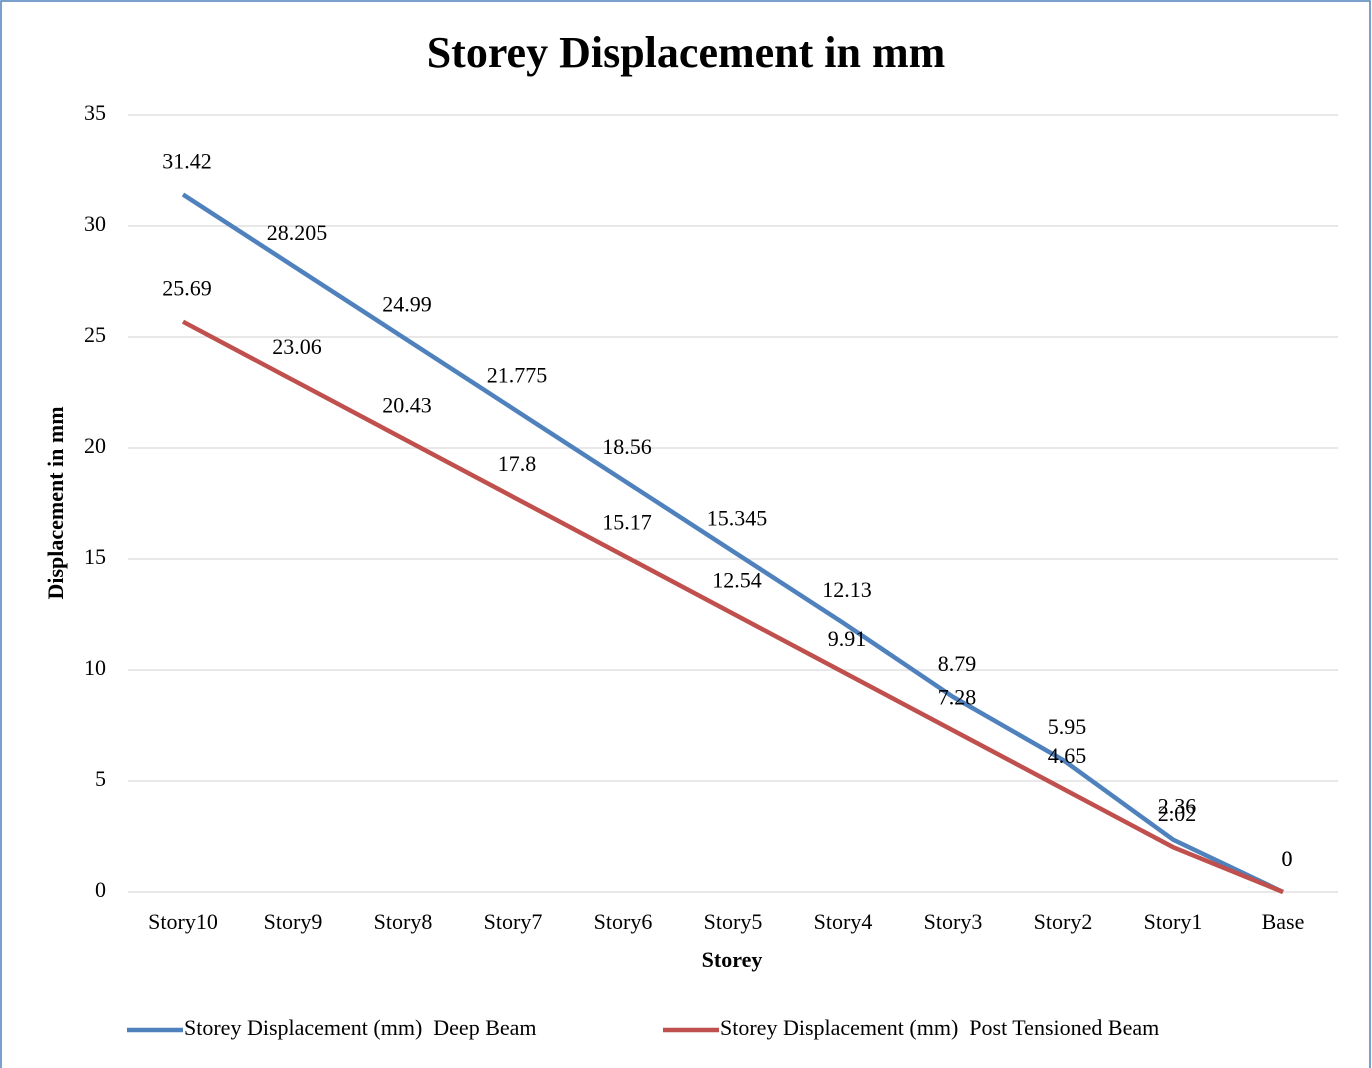  What do you see at coordinates (953, 921) in the screenshot?
I see `x-tick-label: Story3` at bounding box center [953, 921].